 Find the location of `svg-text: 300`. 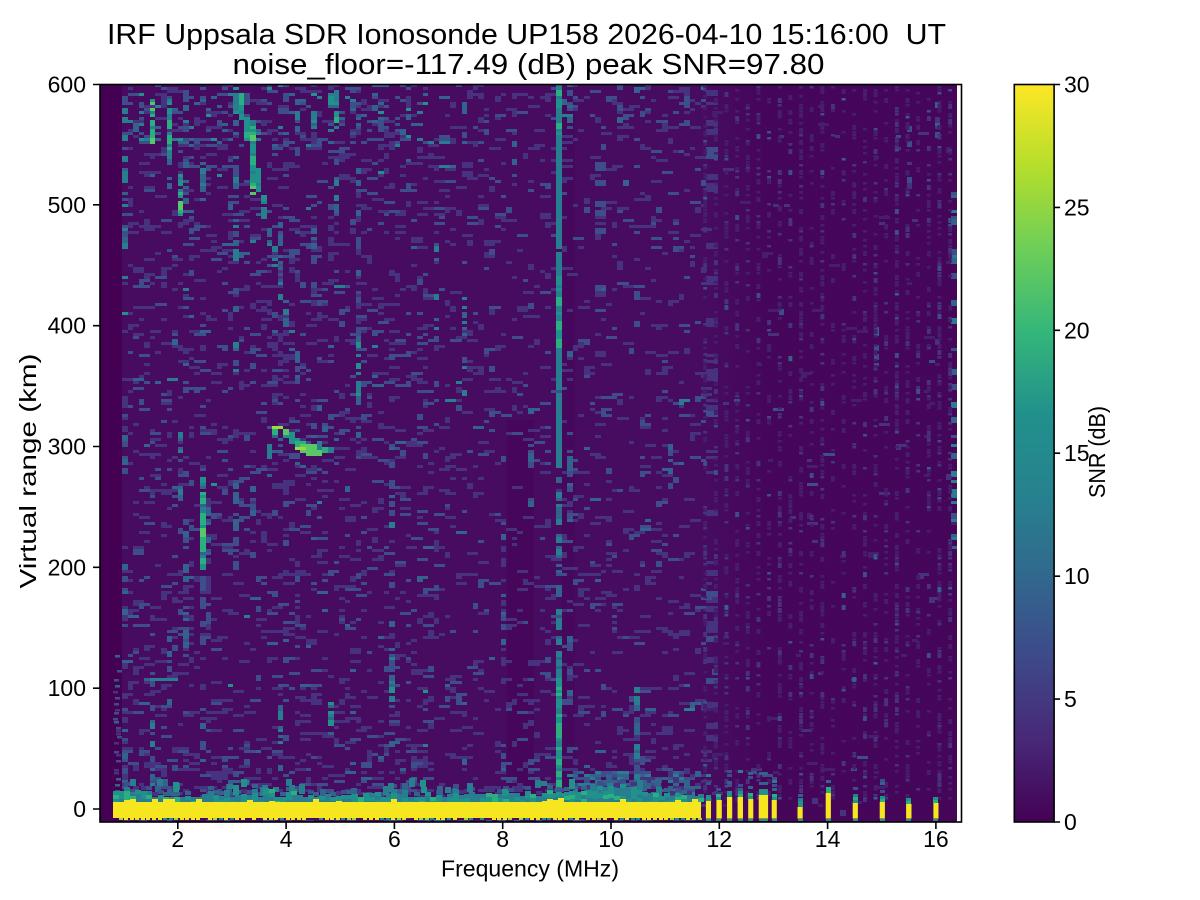

svg-text: 300 is located at coordinates (67, 447).